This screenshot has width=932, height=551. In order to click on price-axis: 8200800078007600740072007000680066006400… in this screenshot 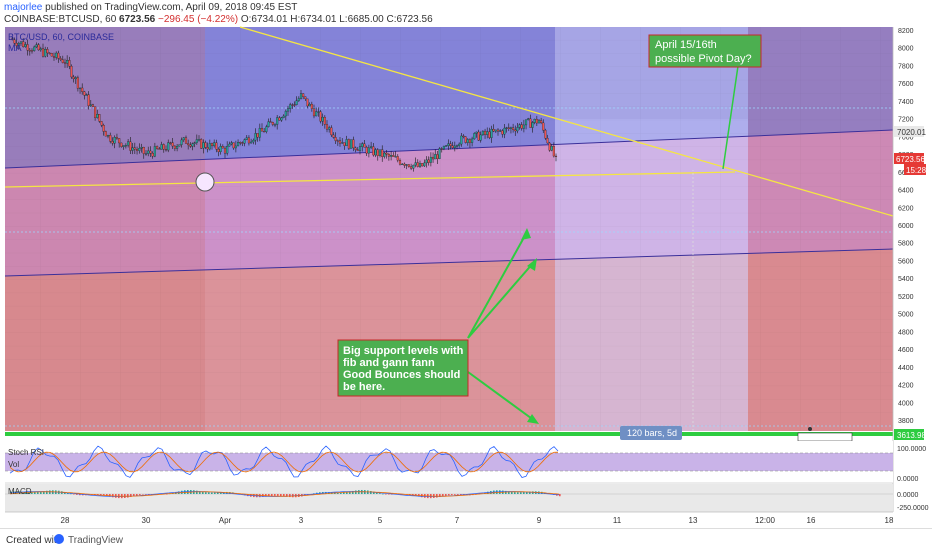, I will do `click(912, 277)`.